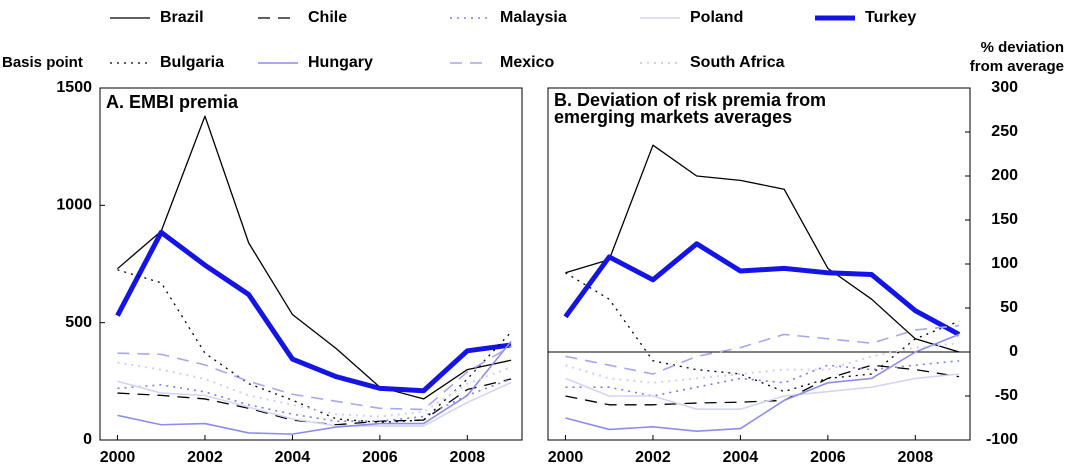  I want to click on y-tick-label: 1500, so click(74, 87).